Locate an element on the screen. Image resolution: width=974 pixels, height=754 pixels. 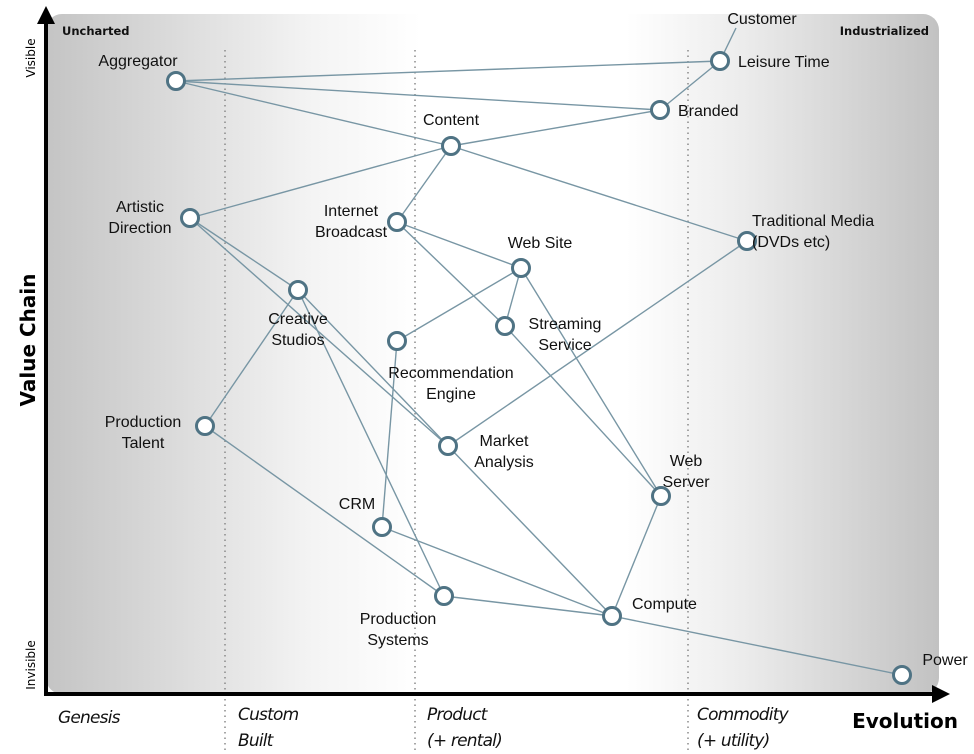
anchor-customer: Customer is located at coordinates (762, 19).